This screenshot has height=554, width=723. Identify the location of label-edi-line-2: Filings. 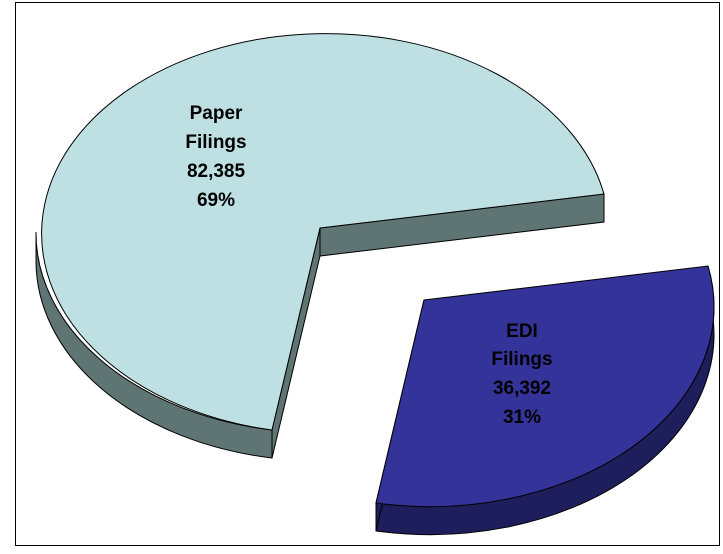
(521, 359).